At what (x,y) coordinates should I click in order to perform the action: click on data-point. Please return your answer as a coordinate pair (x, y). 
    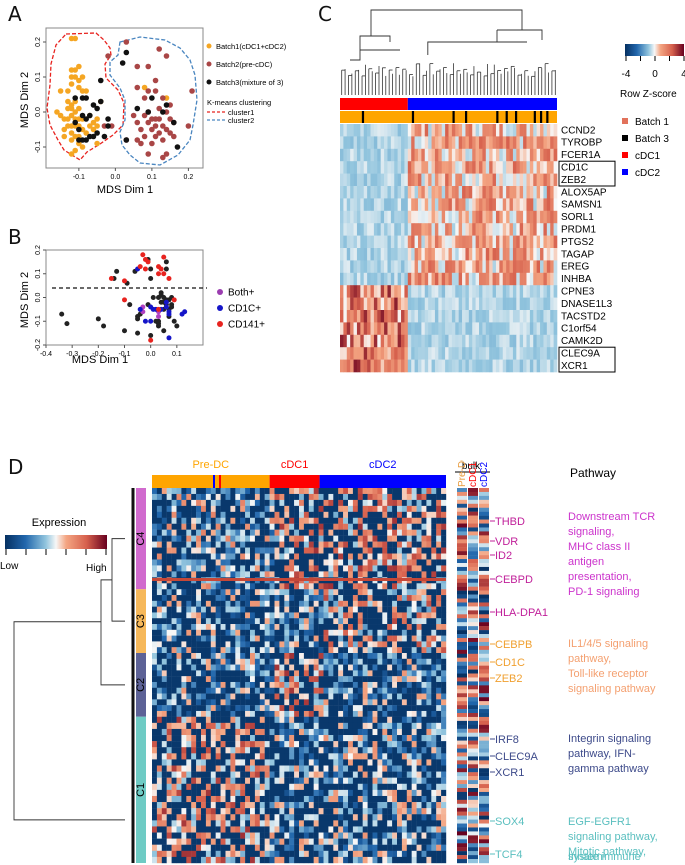
    Looking at the image, I should click on (143, 255).